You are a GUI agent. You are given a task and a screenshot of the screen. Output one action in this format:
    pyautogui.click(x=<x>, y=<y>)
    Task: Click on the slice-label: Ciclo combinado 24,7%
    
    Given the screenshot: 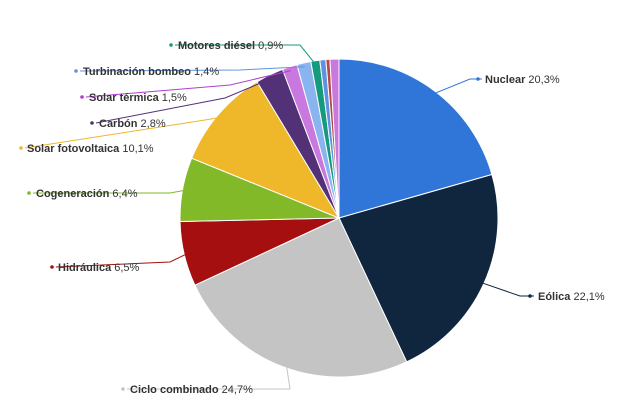 What is the action you would take?
    pyautogui.click(x=191, y=390)
    